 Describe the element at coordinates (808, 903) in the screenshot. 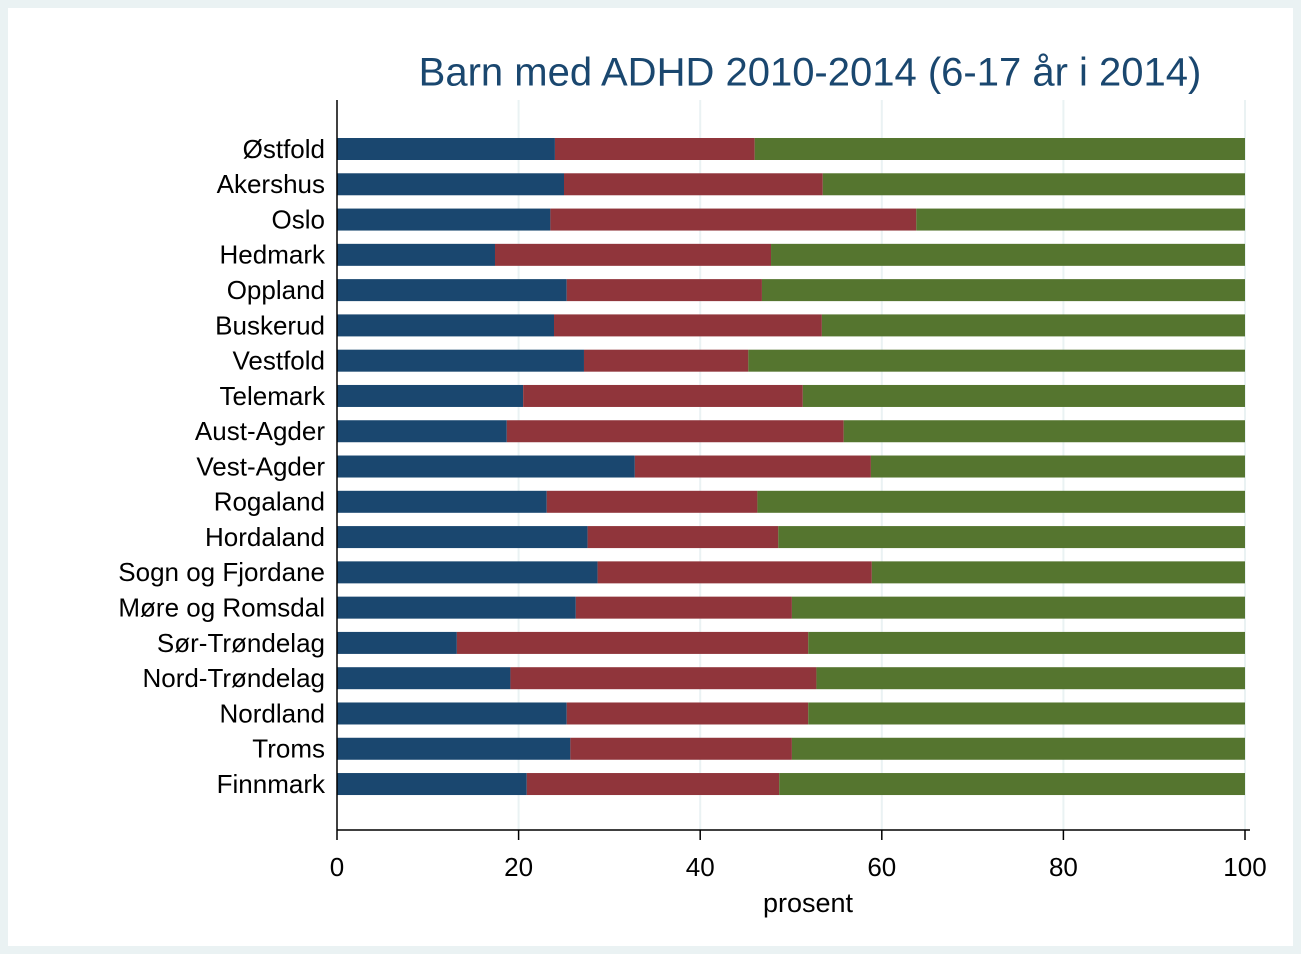

I see `x-axis-label: prosent` at that location.